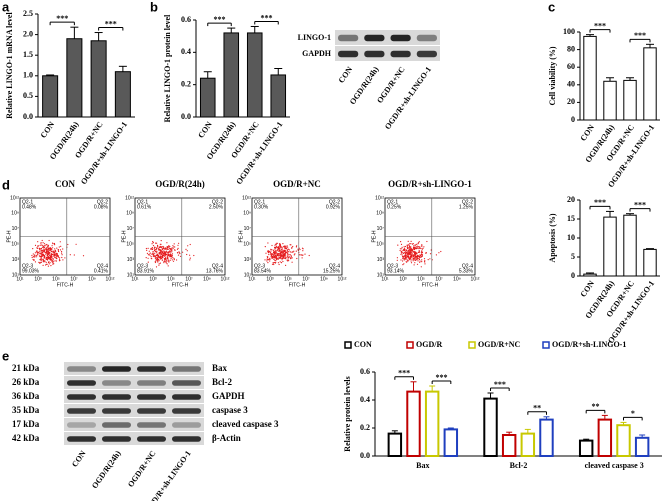  I want to click on plot-title: CON, so click(65, 184).